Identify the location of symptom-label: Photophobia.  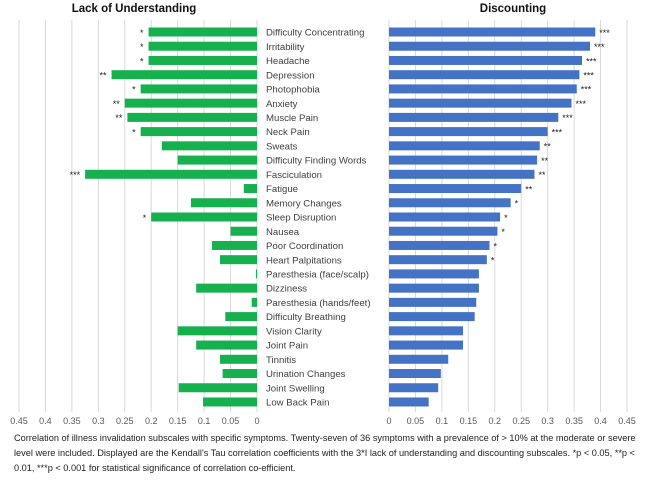
(293, 90).